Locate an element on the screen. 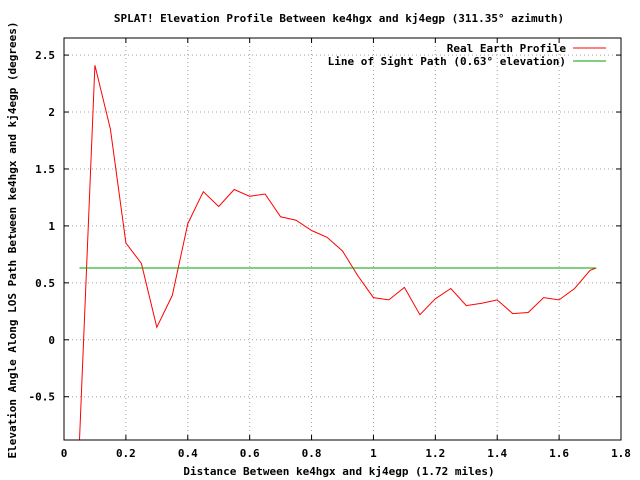 The image size is (640, 480). legend-label: Real Earth Profile is located at coordinates (507, 48).